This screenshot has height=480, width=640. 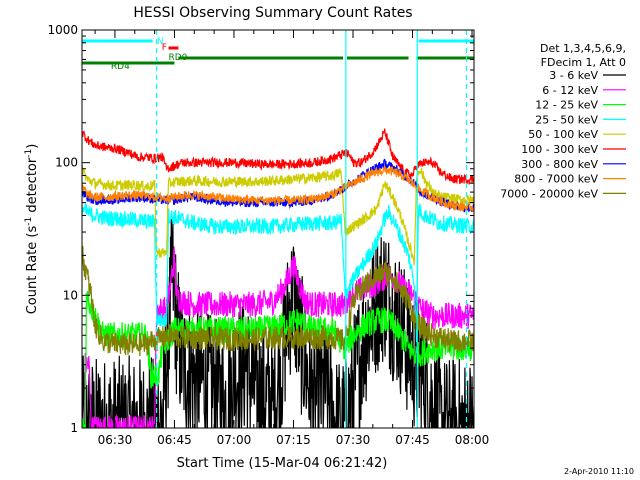 What do you see at coordinates (66, 163) in the screenshot?
I see `y-tick-label-2: 100` at bounding box center [66, 163].